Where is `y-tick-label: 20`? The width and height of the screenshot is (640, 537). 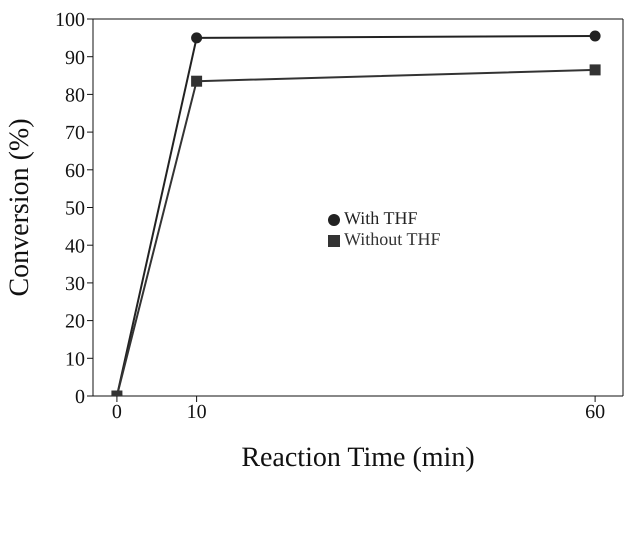
y-tick-label: 20 is located at coordinates (75, 321).